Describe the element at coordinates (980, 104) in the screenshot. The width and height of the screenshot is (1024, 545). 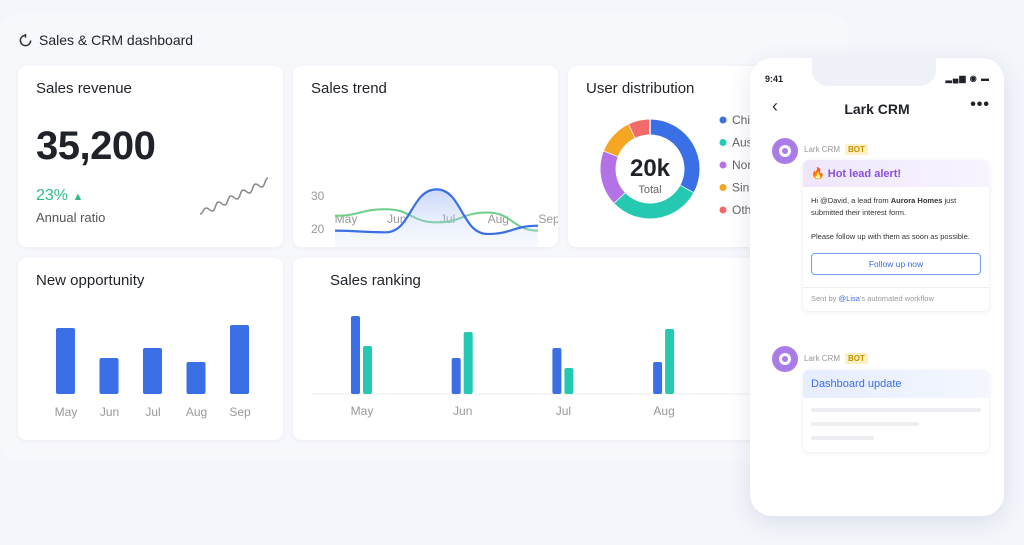
I see `more-icon: •••` at that location.